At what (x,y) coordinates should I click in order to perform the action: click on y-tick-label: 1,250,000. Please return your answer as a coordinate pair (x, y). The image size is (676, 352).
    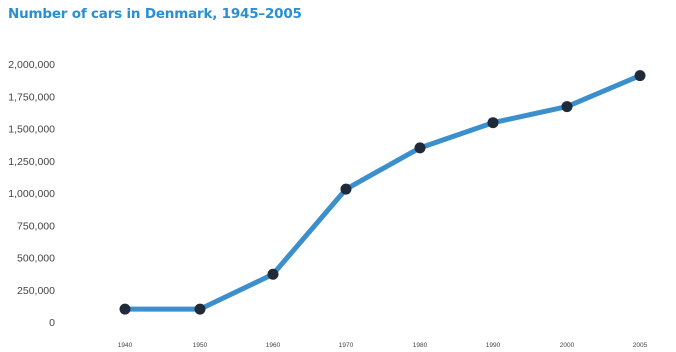
    Looking at the image, I should click on (31, 162).